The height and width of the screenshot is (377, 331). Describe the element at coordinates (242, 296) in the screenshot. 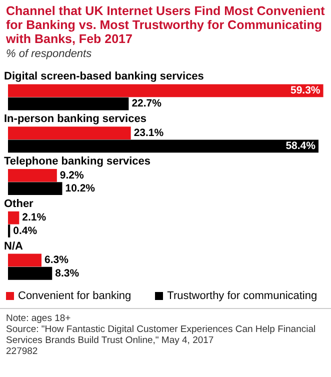

I see `legend-label: Trustworthy for communicating` at that location.